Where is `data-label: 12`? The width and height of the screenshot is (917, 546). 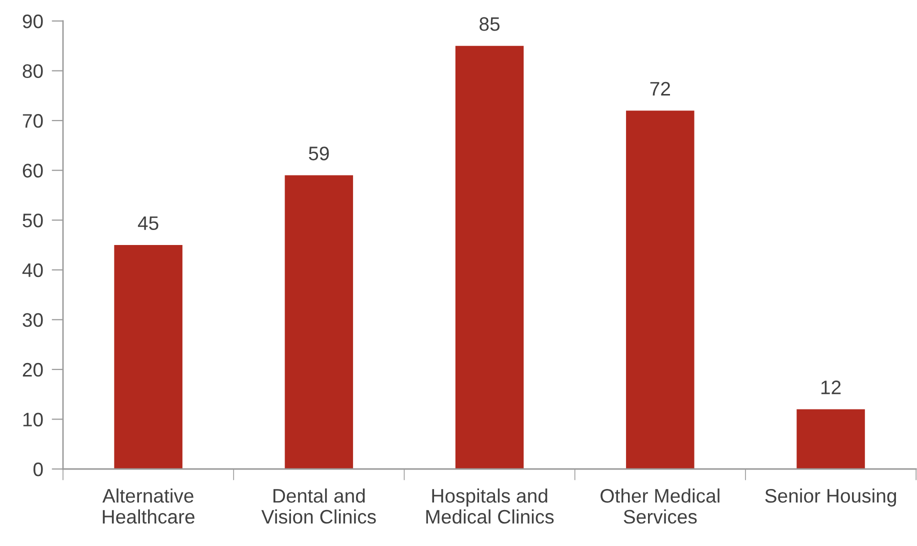 data-label: 12 is located at coordinates (831, 387).